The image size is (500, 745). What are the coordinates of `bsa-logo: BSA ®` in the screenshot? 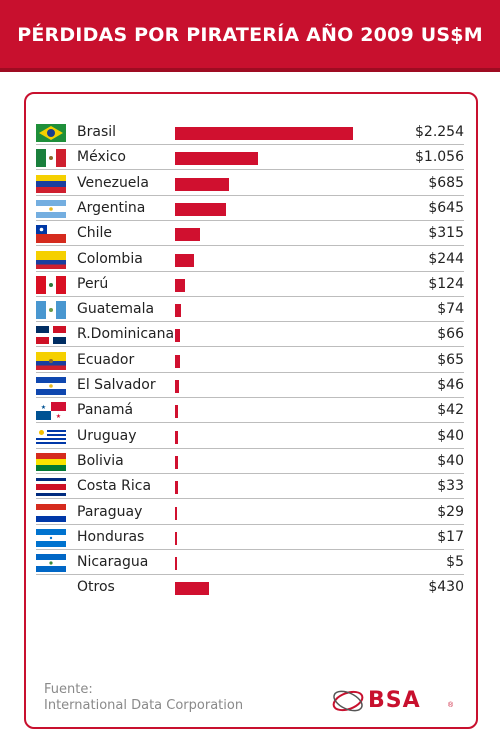 It's located at (395, 701).